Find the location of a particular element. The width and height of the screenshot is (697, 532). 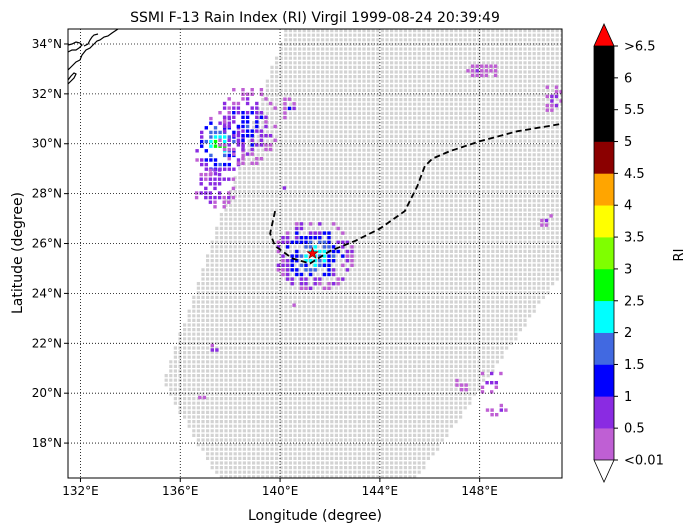

storm-center-marker is located at coordinates (312, 252).